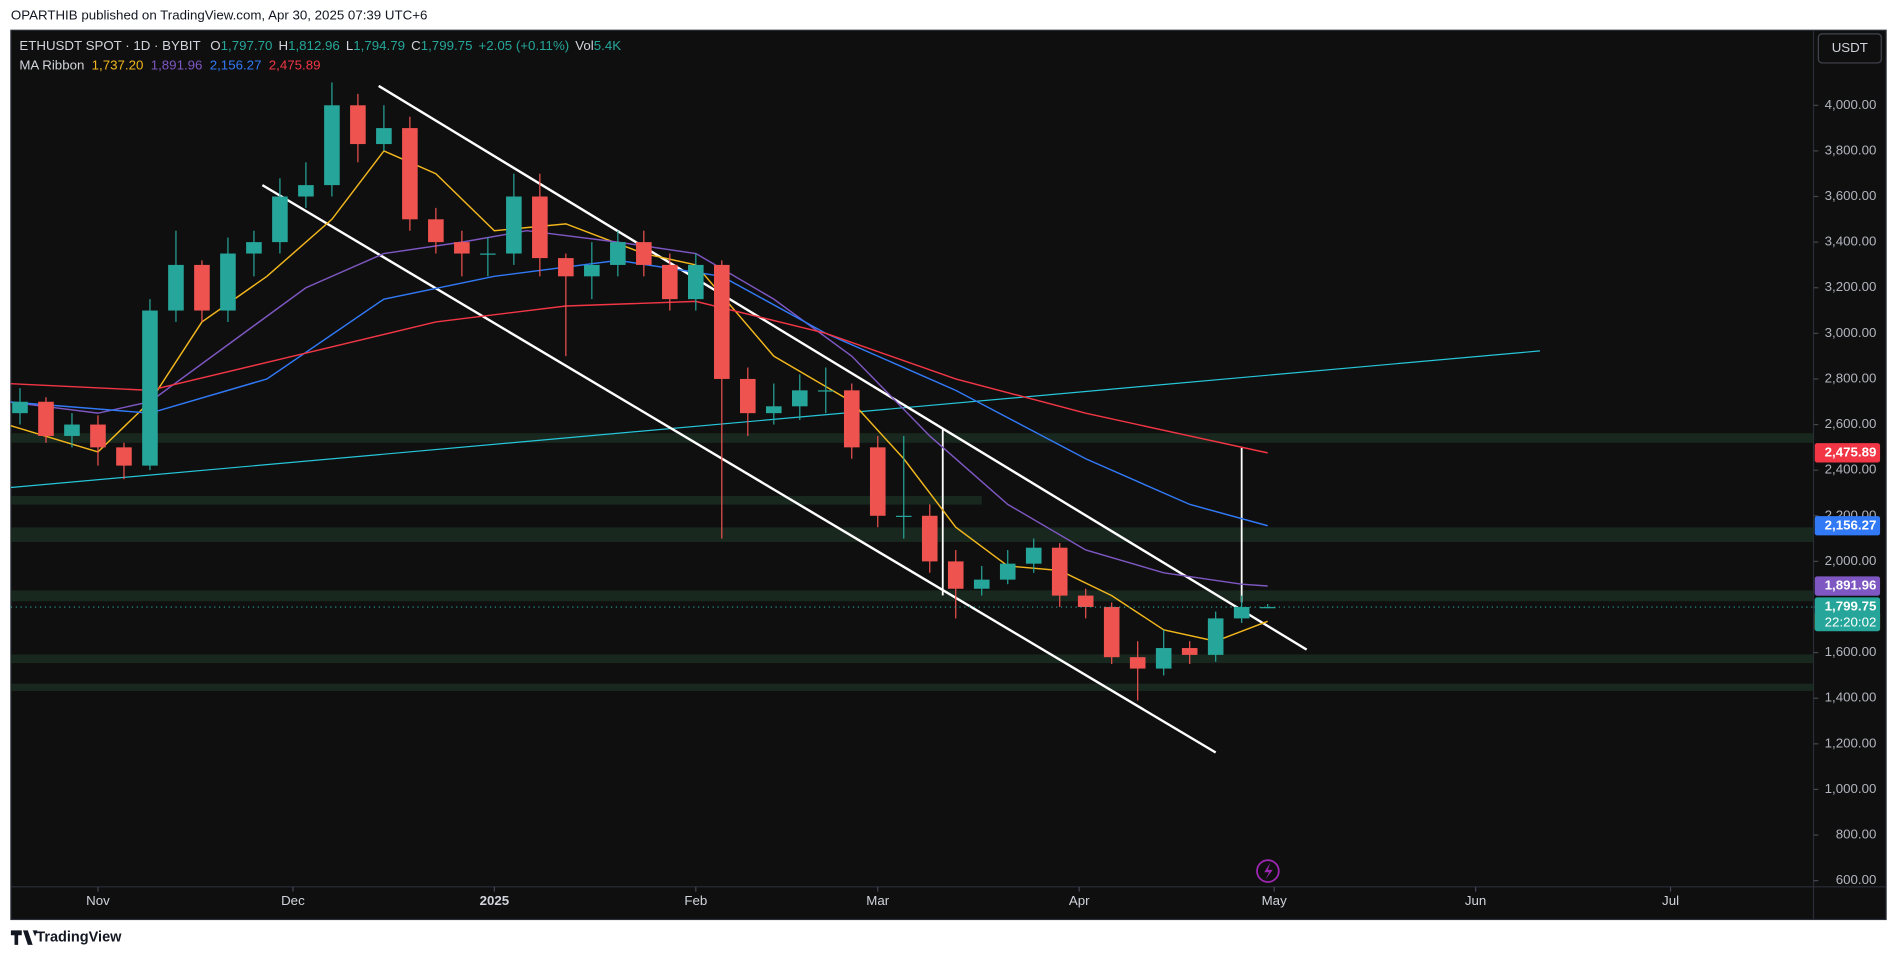  Describe the element at coordinates (118, 64) in the screenshot. I see `ma-legend-value: 1,737.20` at that location.